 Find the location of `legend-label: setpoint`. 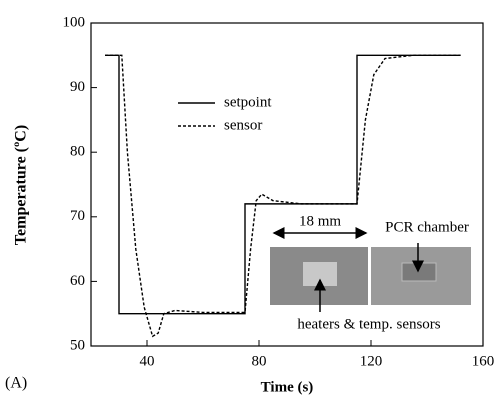

legend-label: setpoint is located at coordinates (248, 102).